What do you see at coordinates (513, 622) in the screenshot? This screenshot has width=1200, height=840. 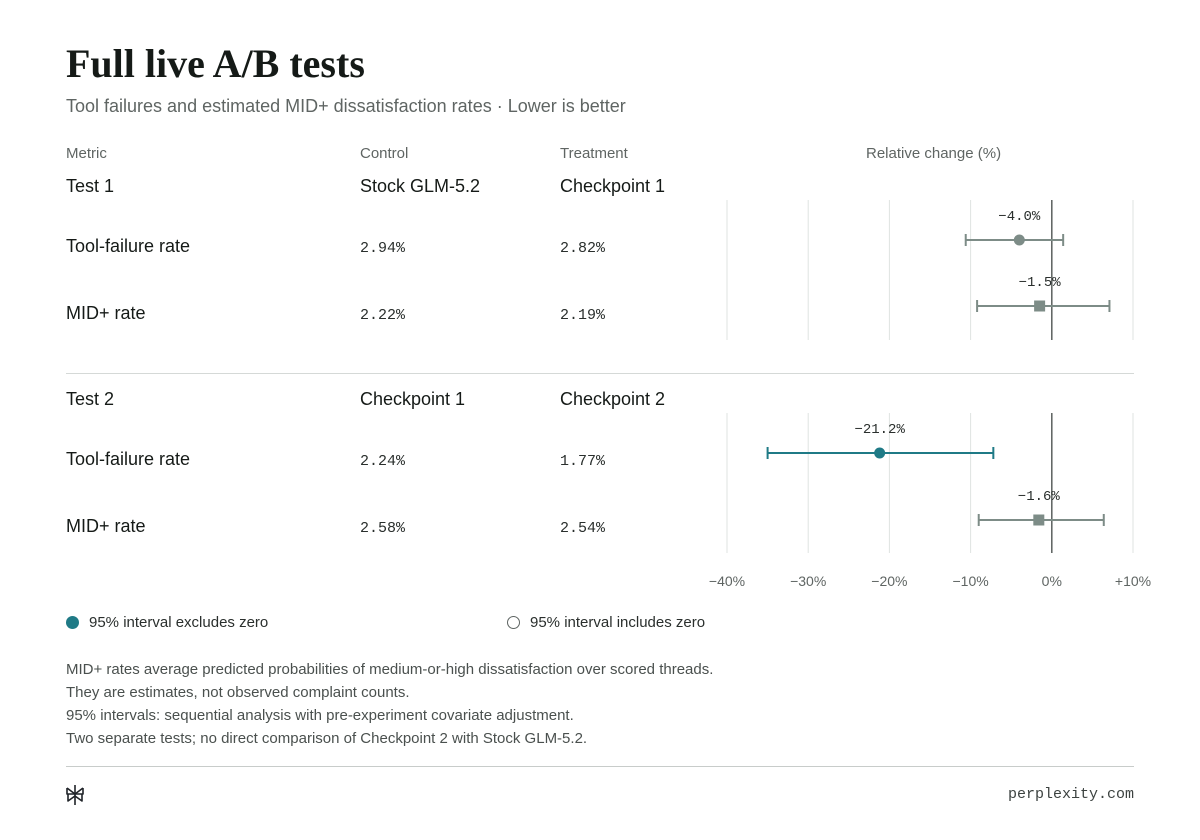 I see `hollow-circle-icon` at bounding box center [513, 622].